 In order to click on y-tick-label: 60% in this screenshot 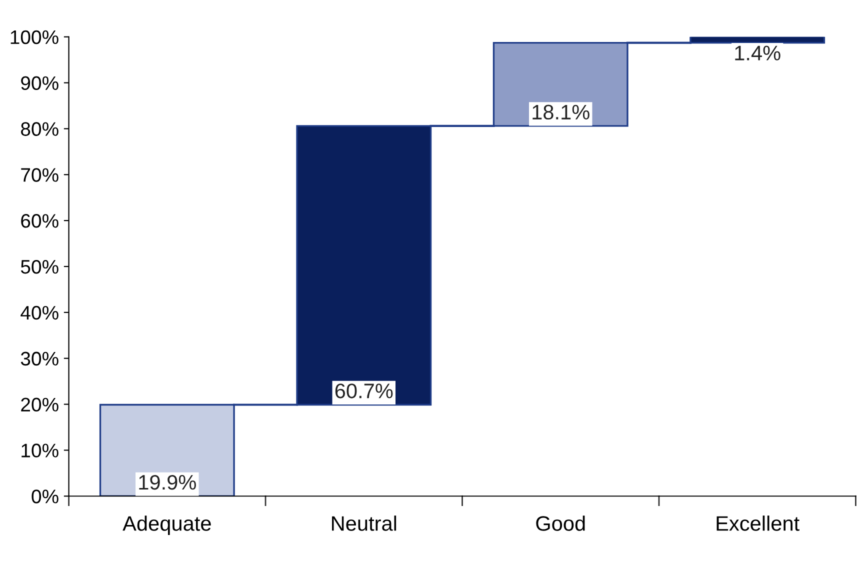, I will do `click(39, 221)`.